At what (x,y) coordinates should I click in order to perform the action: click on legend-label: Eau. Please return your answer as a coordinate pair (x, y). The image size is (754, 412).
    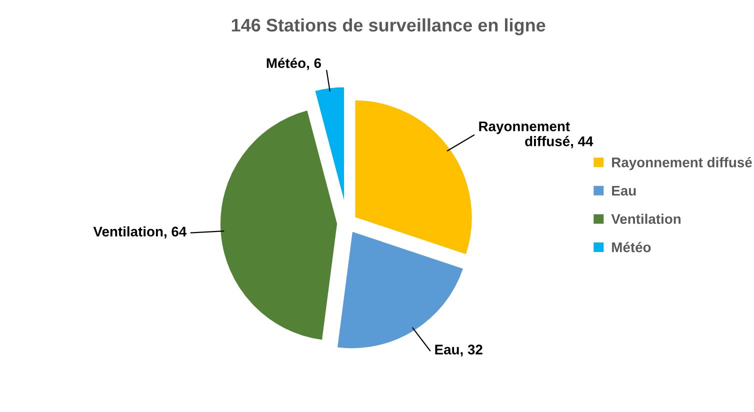
    Looking at the image, I should click on (624, 191).